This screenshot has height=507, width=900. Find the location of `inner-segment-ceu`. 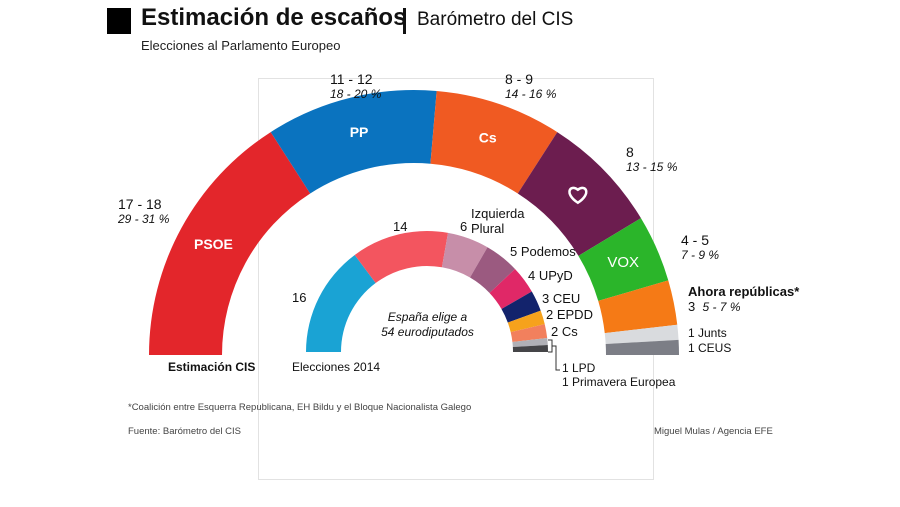

inner-segment-ceu is located at coordinates (521, 307).